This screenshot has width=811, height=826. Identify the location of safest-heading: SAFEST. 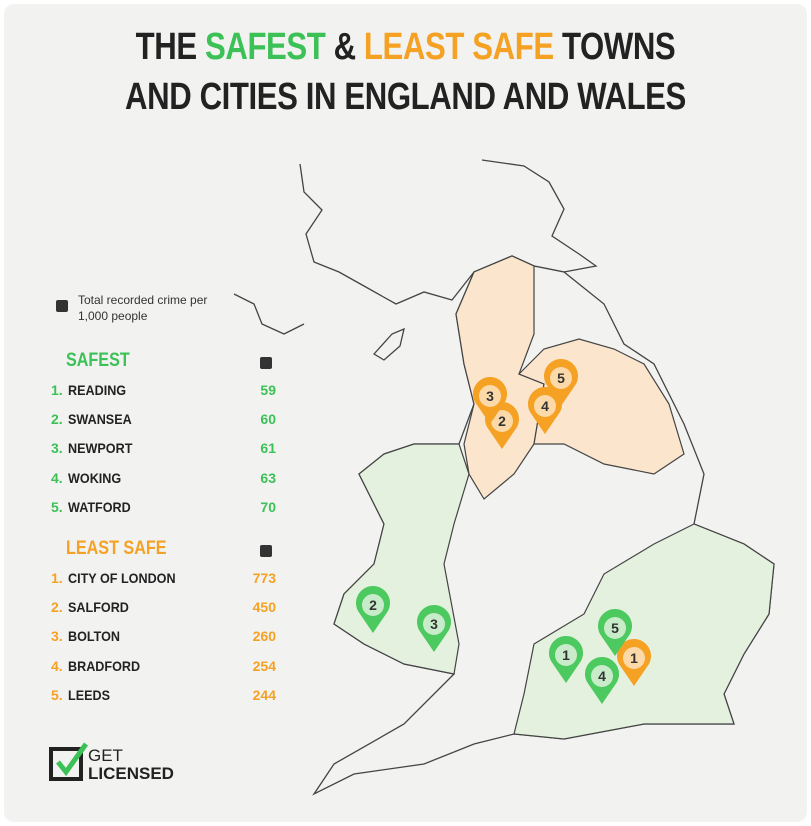
(98, 360).